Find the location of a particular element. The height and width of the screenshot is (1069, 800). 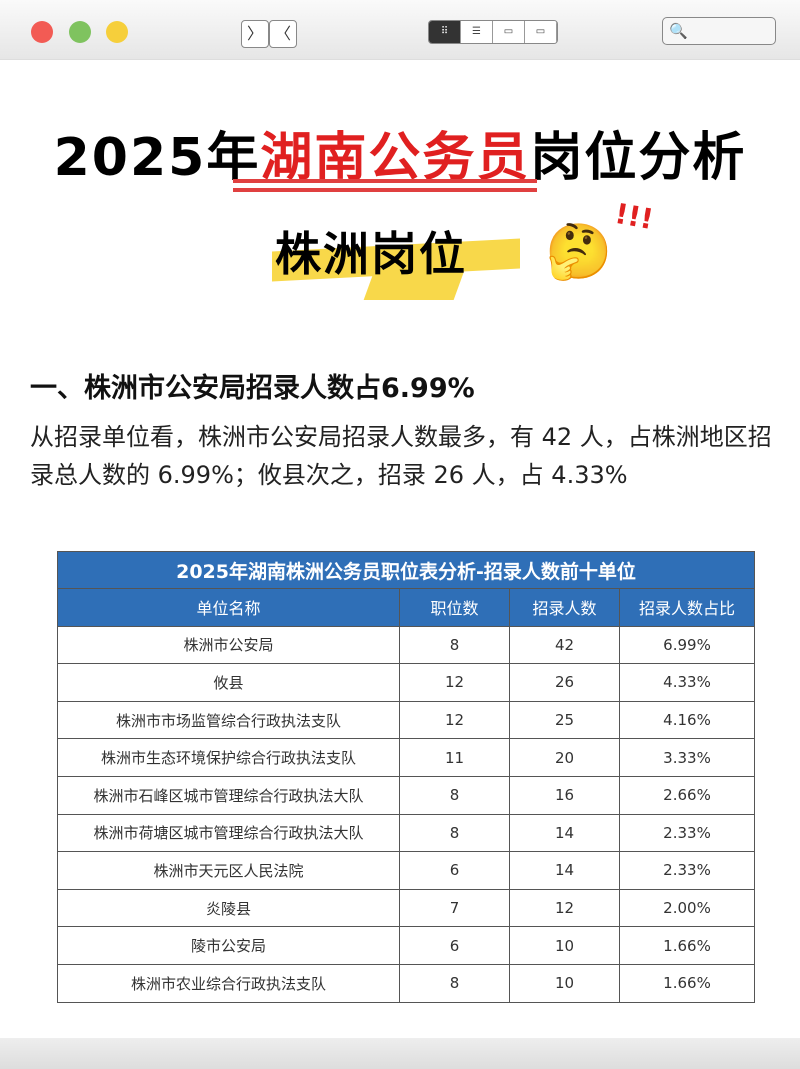

table-cell: 2.66% is located at coordinates (687, 795).